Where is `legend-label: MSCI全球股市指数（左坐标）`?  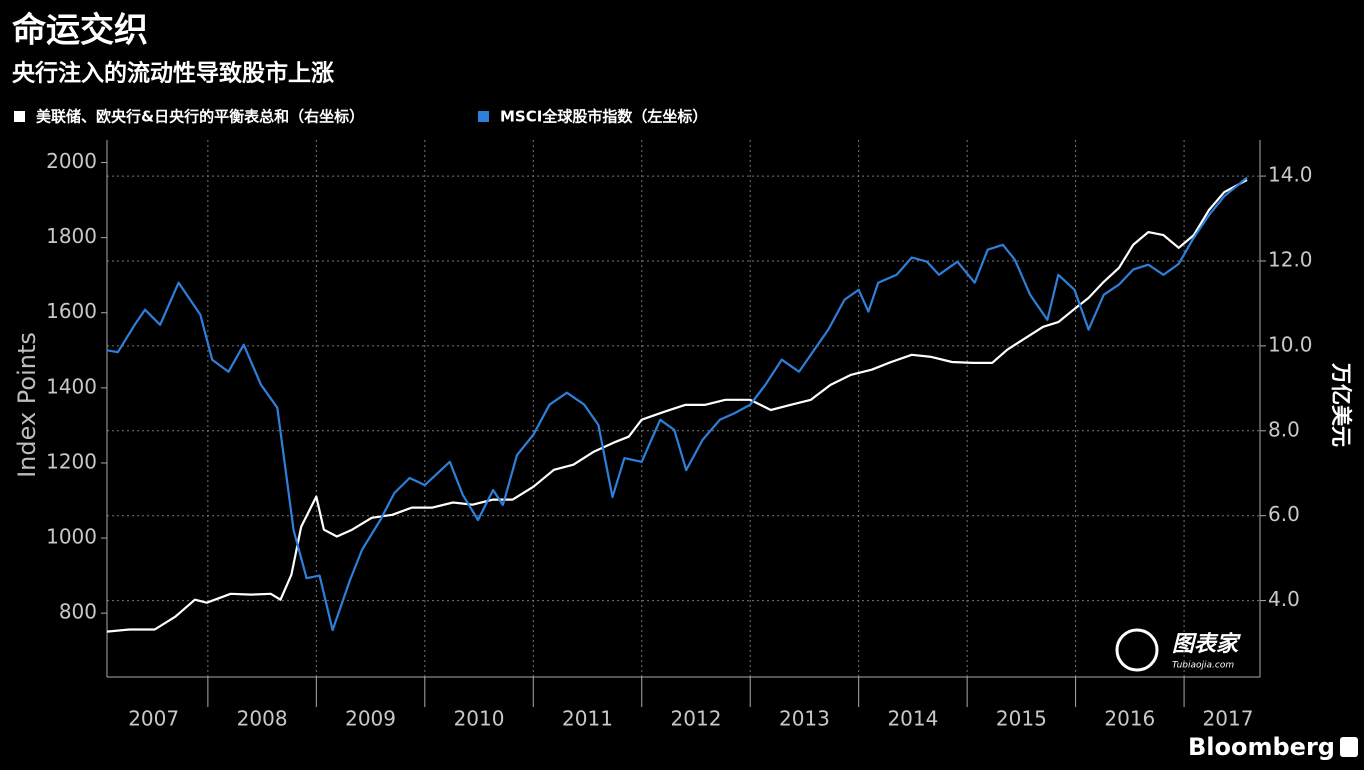
legend-label: MSCI全球股市指数（左坐标） is located at coordinates (603, 117).